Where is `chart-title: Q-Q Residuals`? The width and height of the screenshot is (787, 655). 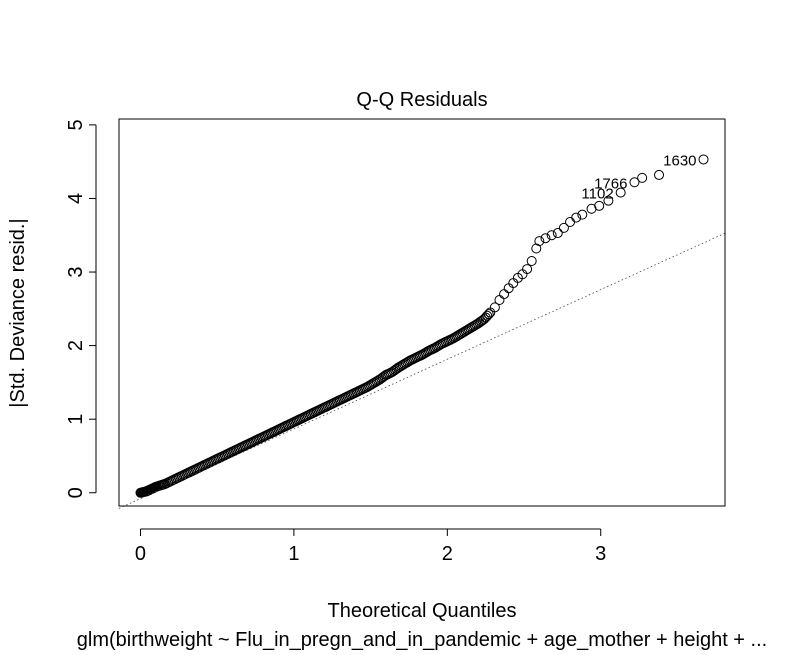
chart-title: Q-Q Residuals is located at coordinates (421, 100).